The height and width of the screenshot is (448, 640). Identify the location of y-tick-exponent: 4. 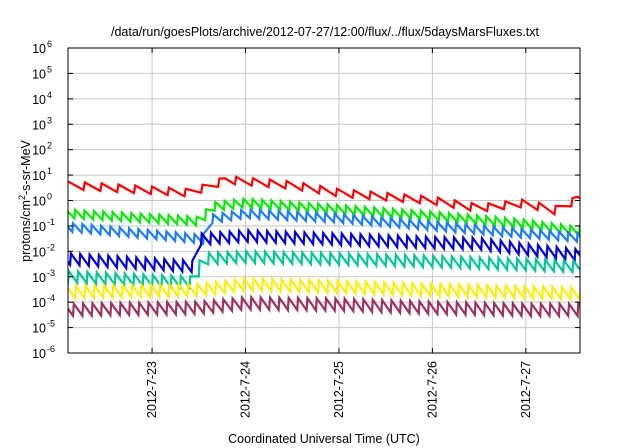
(49, 95).